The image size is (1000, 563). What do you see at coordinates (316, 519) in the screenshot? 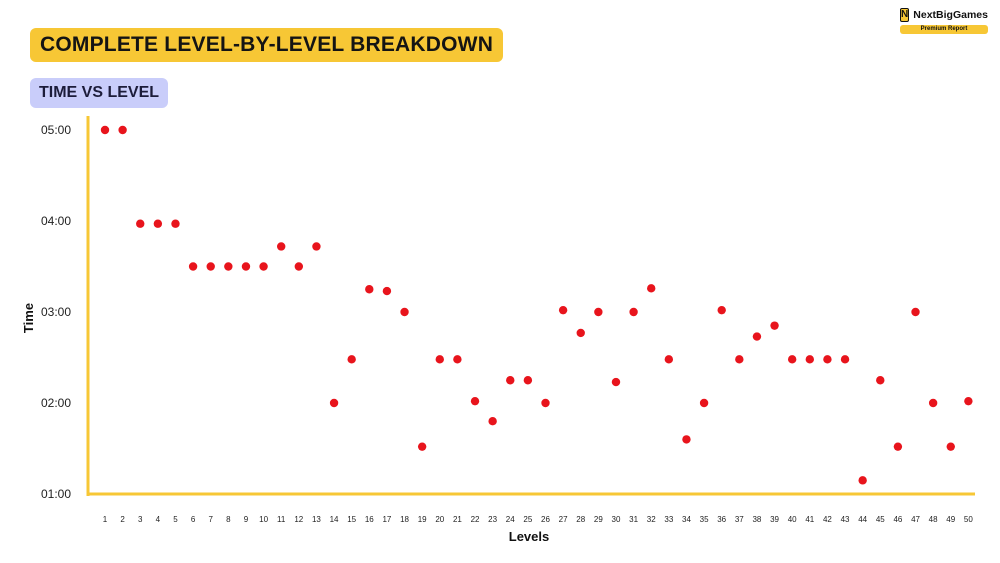
I see `x-tick-label: 13` at bounding box center [316, 519].